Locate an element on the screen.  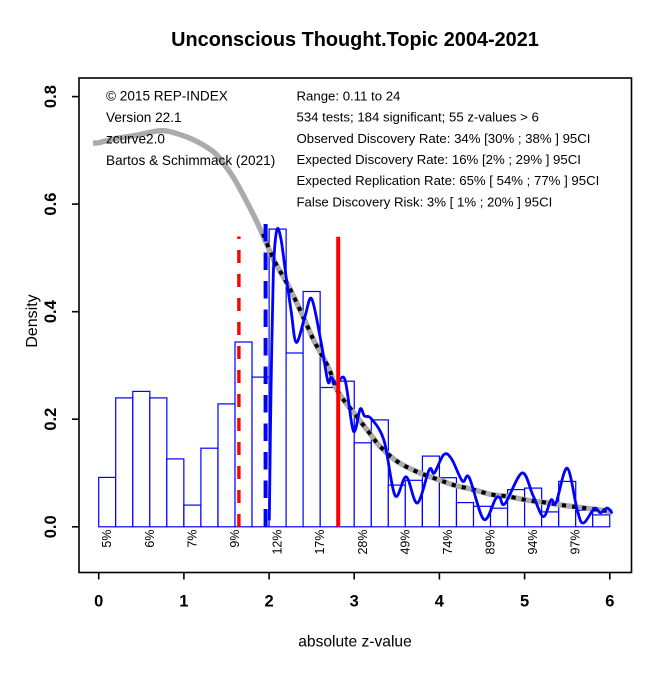
svg-text: 0.2 is located at coordinates (51, 419).